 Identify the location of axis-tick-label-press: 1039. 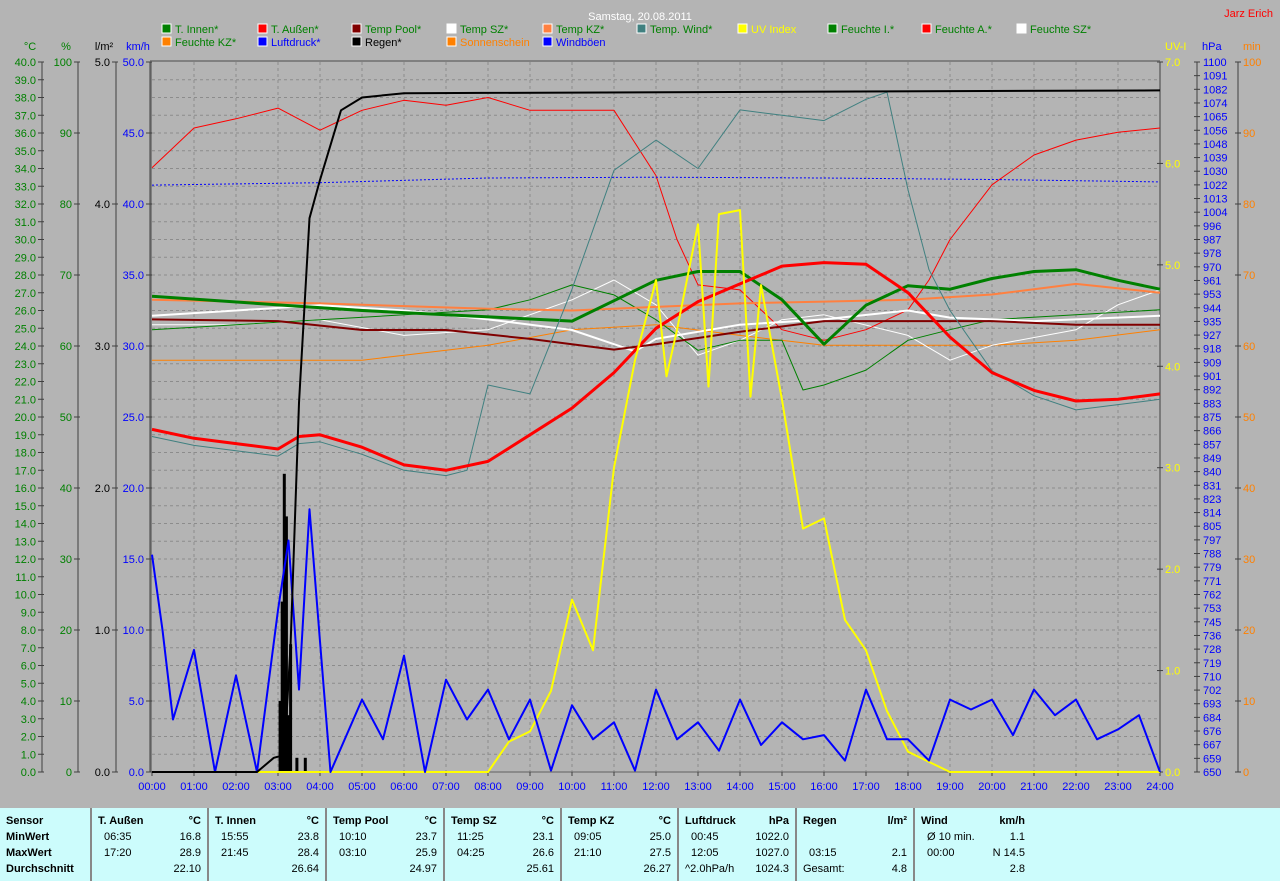
(1215, 159).